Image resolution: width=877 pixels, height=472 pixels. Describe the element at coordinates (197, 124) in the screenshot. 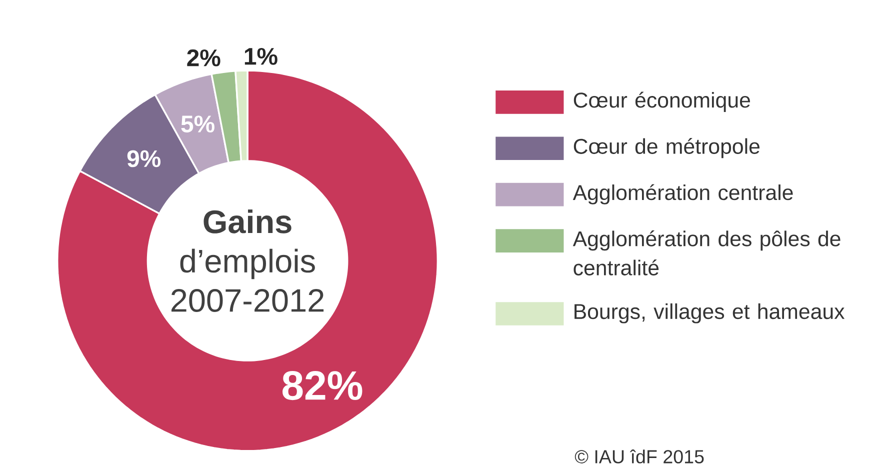

I see `data-label: 5%` at that location.